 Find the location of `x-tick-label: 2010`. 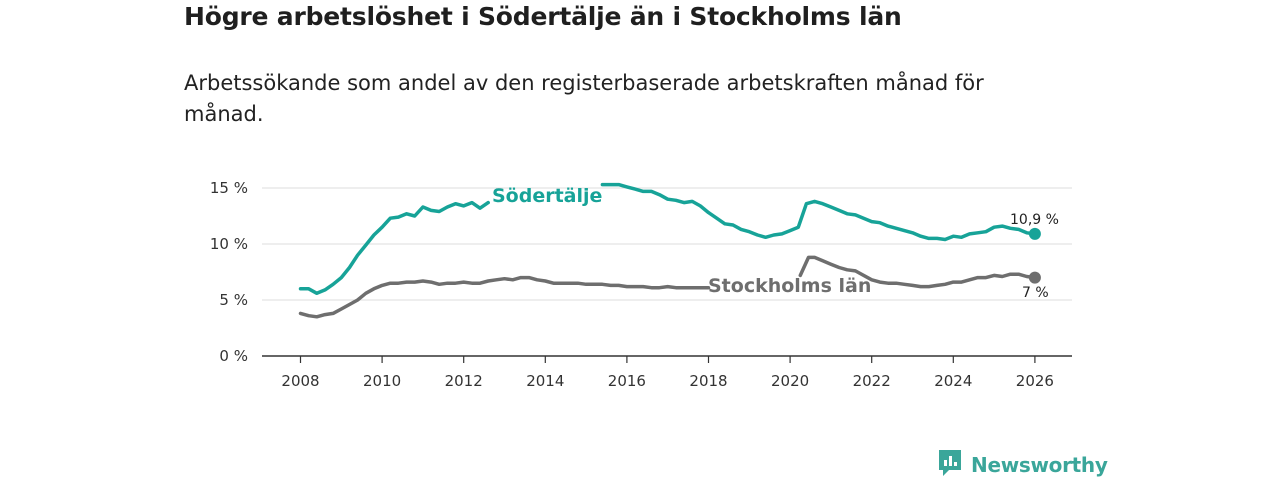

x-tick-label: 2010 is located at coordinates (382, 381).